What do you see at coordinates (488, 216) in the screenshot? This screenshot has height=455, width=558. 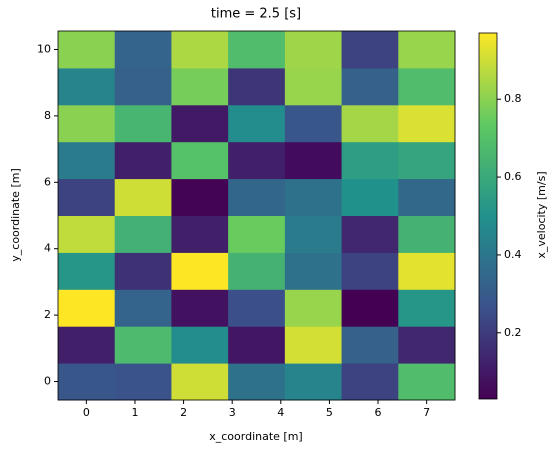 I see `colorbar` at bounding box center [488, 216].